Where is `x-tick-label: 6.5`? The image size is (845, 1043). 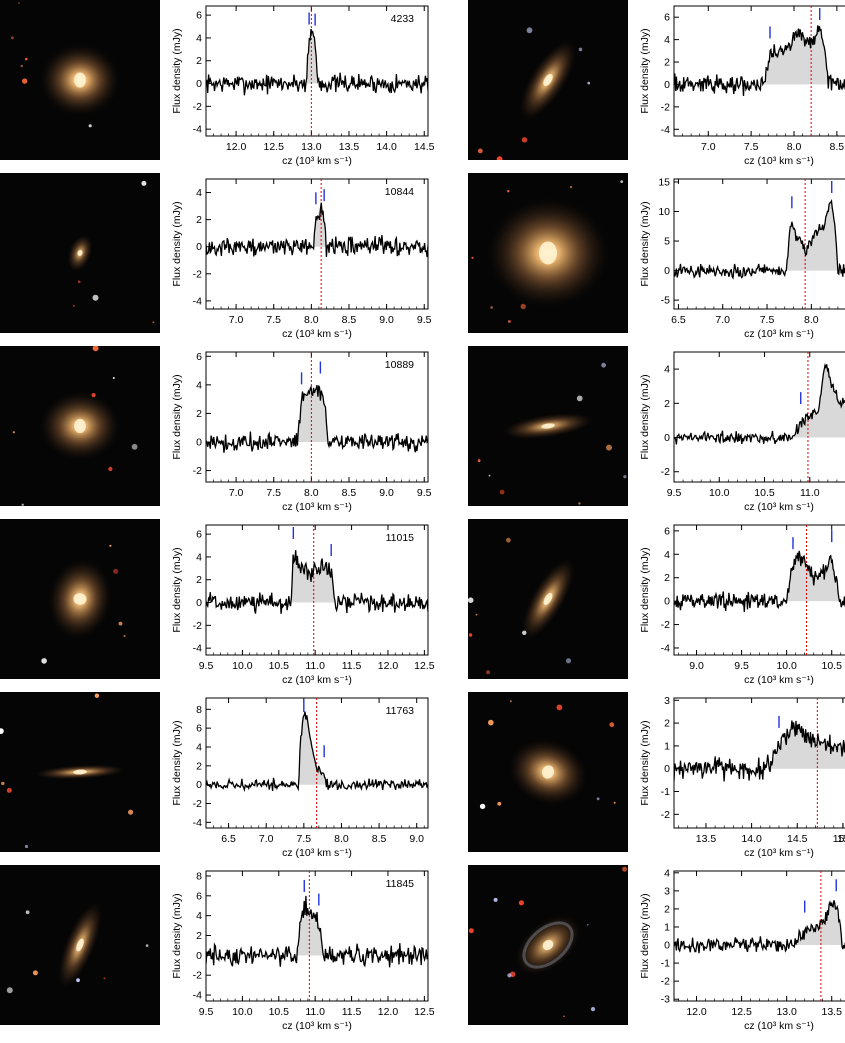
x-tick-label: 6.5 is located at coordinates (228, 839).